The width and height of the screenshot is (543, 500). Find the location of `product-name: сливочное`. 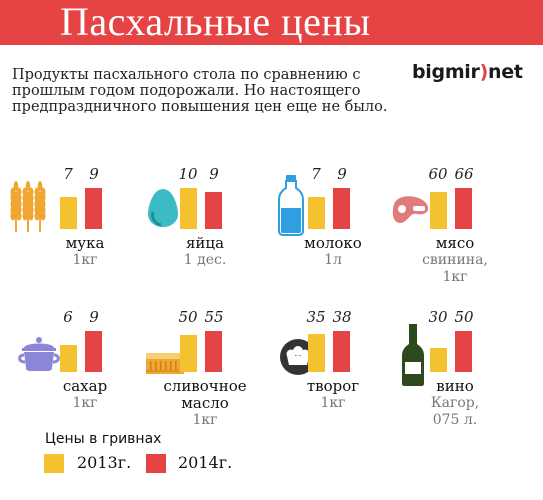

product-name: сливочное is located at coordinates (205, 386).